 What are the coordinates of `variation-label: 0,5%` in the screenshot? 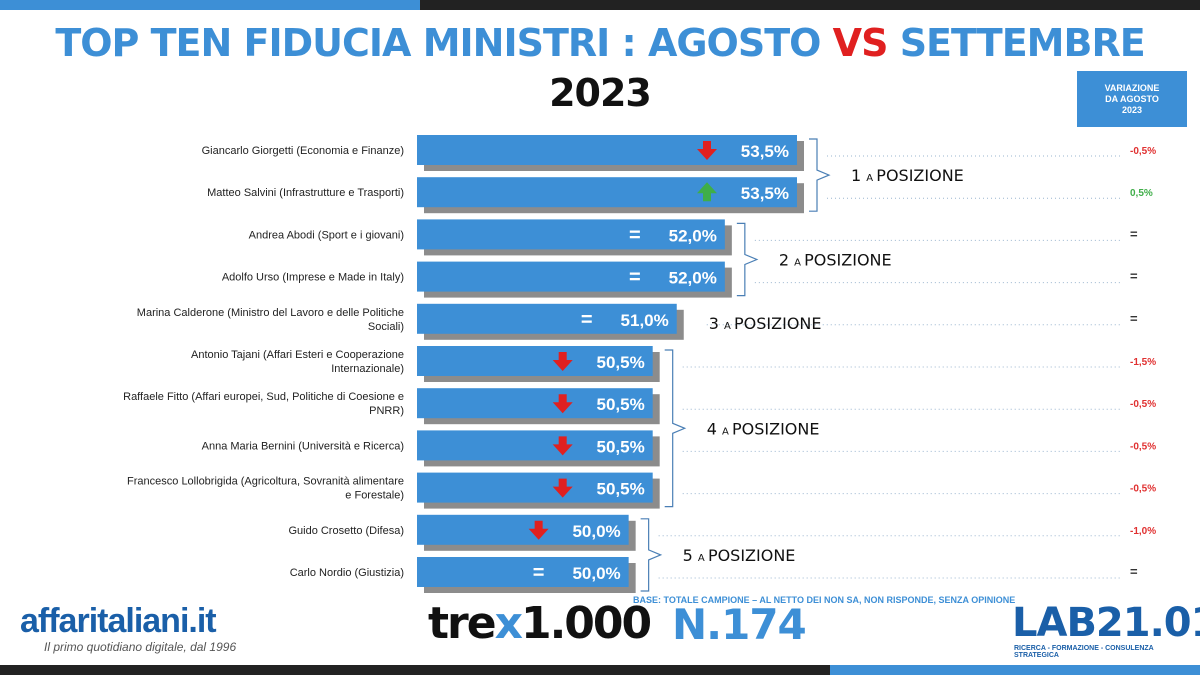 It's located at (1141, 193).